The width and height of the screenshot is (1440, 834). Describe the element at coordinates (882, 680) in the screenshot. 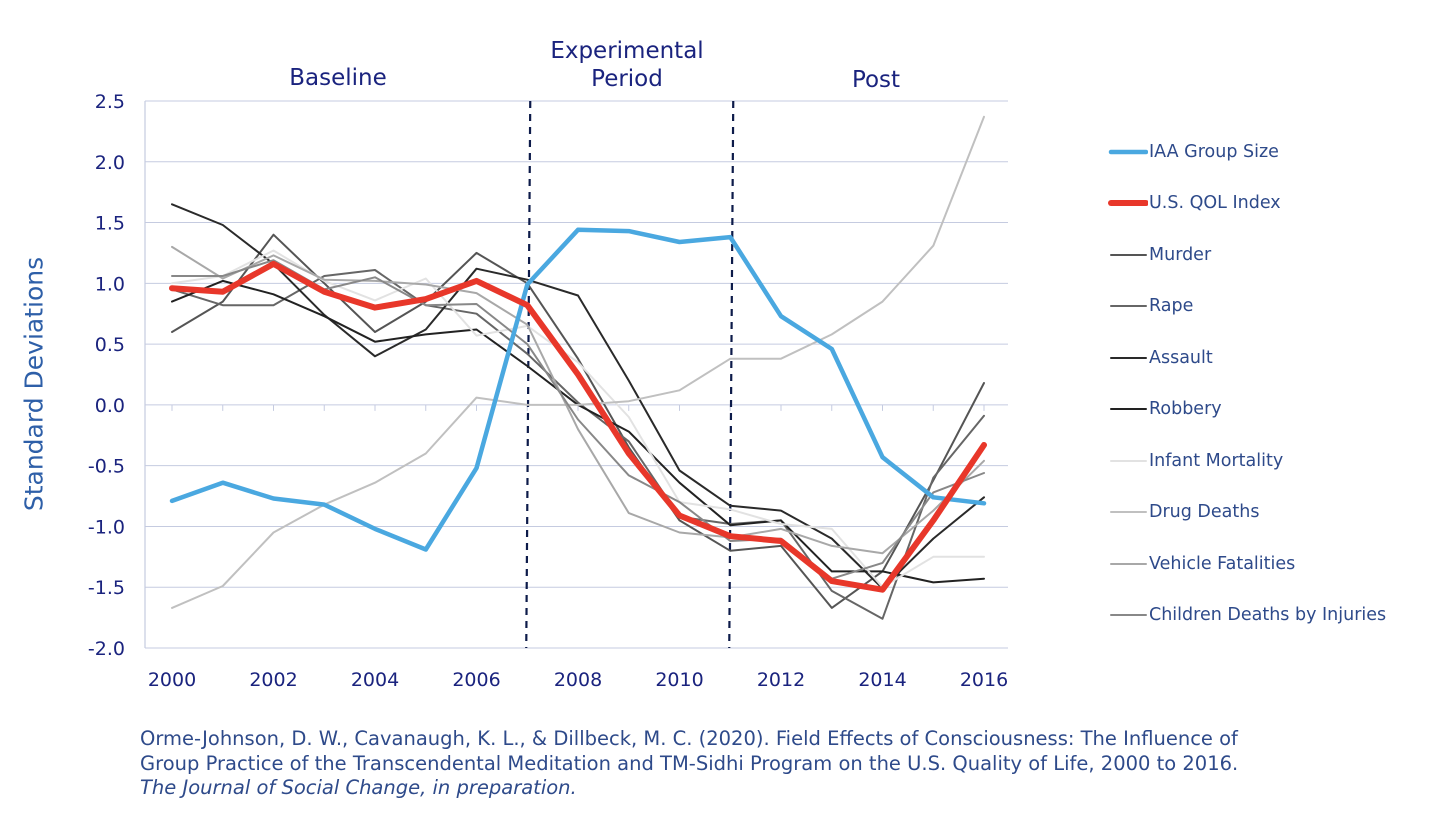

I see `x-tick-label: 2014` at that location.